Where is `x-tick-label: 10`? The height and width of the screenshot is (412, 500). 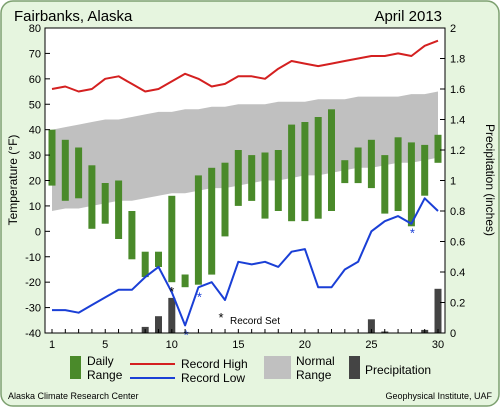 x-tick-label: 10 is located at coordinates (172, 345).